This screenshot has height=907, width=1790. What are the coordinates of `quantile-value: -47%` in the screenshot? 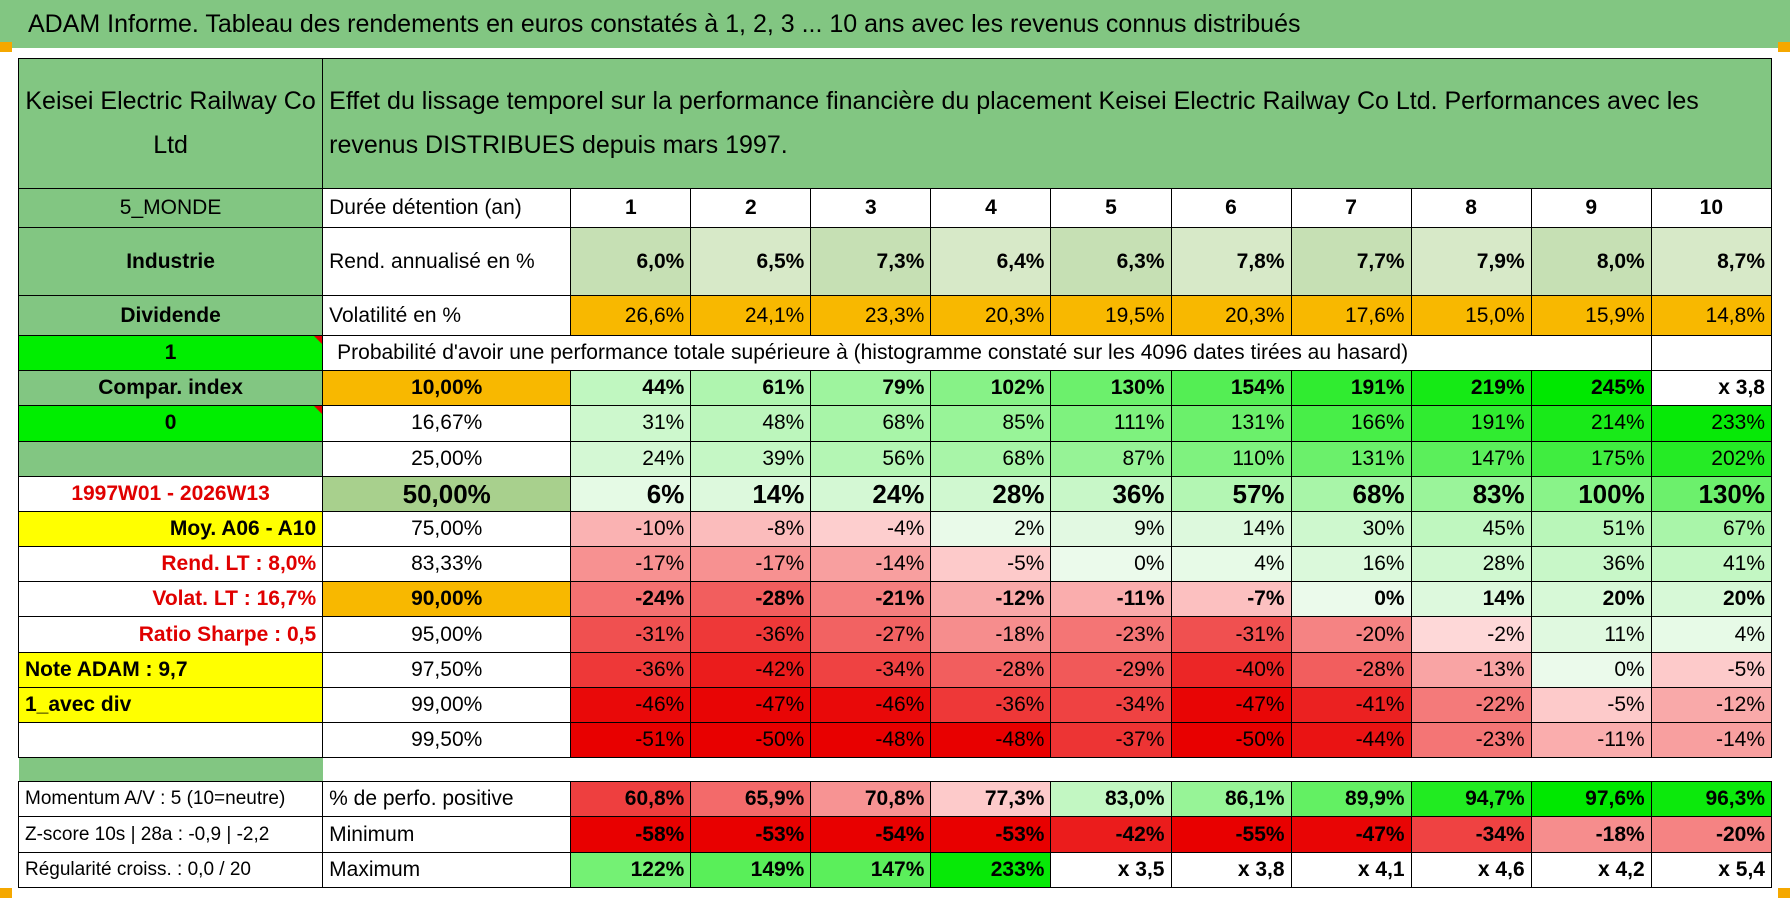 It's located at (751, 704).